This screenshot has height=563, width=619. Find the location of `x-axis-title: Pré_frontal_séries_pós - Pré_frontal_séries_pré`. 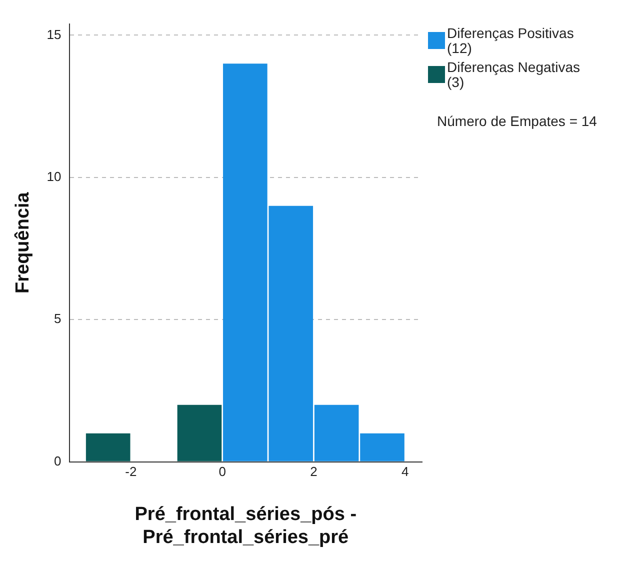

x-axis-title: Pré_frontal_séries_pós - Pré_frontal_séries_pré is located at coordinates (245, 526).